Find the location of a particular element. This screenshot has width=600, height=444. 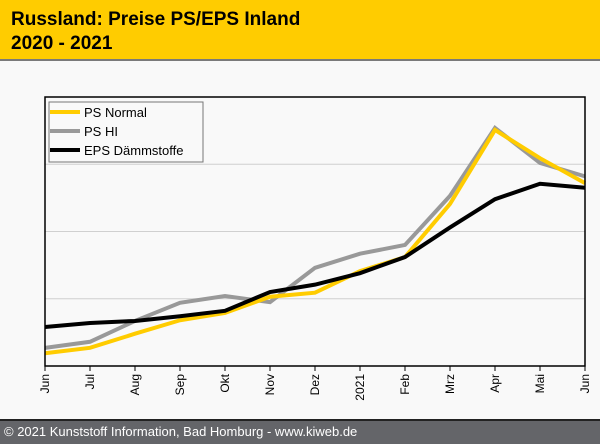

x-tick-label: Mrz is located at coordinates (450, 384).